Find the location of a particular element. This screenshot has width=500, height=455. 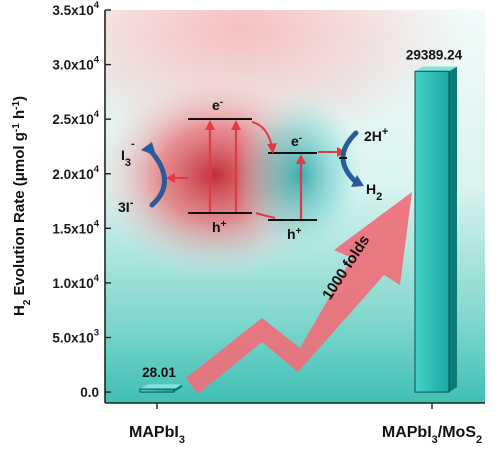

y-tick-label: 1.0x10⁴ is located at coordinates (75, 282).